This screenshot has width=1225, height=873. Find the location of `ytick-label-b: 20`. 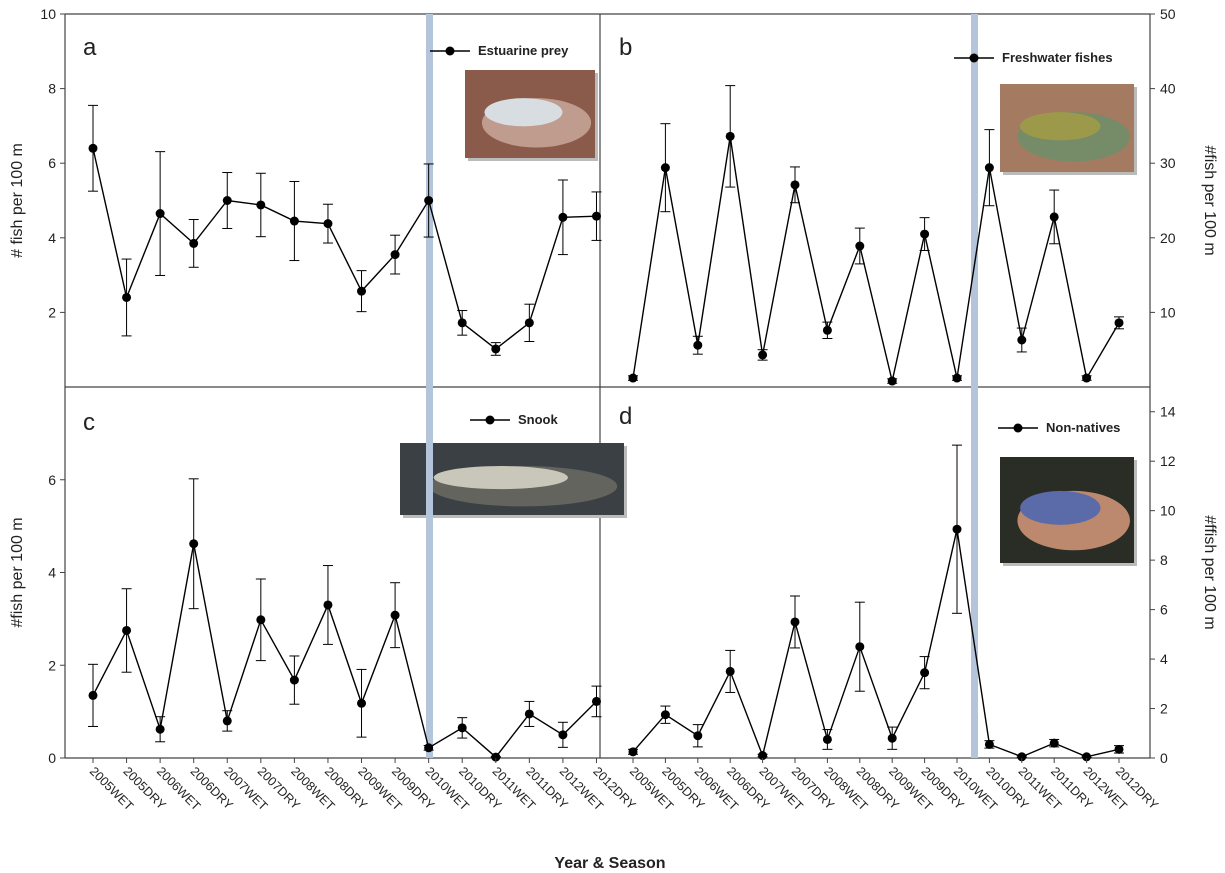

ytick-label-b: 20 is located at coordinates (1168, 238).